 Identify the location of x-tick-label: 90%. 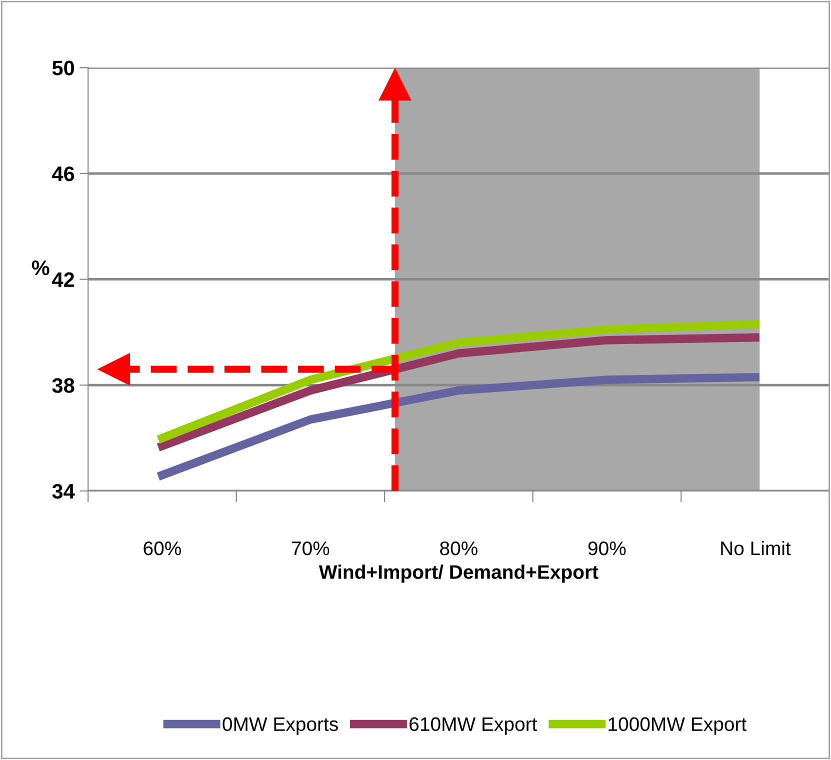
(607, 548).